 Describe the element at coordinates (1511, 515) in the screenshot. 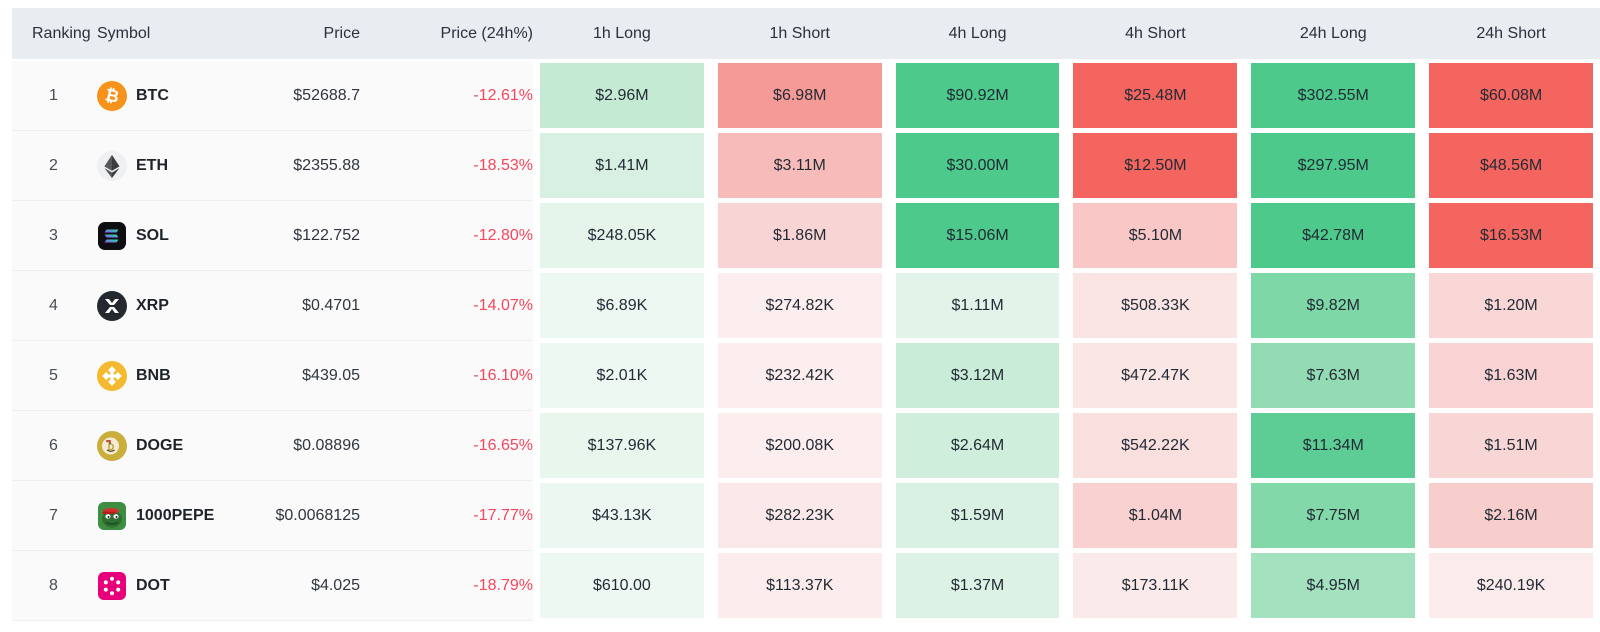

I see `liquidation-cell: $2.16M` at that location.